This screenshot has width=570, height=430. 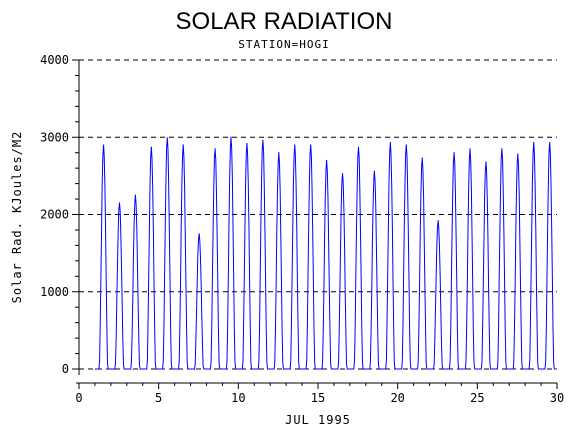 What do you see at coordinates (397, 398) in the screenshot?
I see `x-tick-label: 20` at bounding box center [397, 398].